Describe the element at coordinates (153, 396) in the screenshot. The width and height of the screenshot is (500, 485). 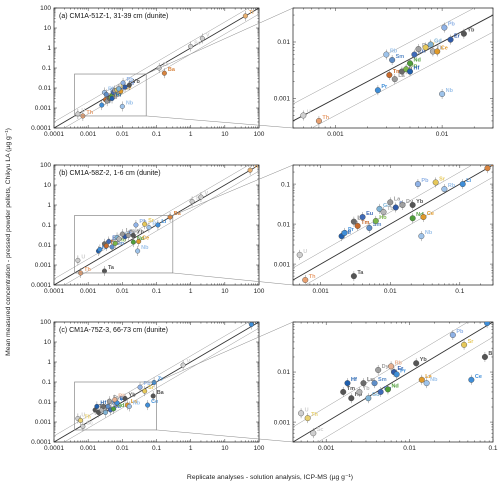
I see `main-panel-2-point-Ba` at that location.